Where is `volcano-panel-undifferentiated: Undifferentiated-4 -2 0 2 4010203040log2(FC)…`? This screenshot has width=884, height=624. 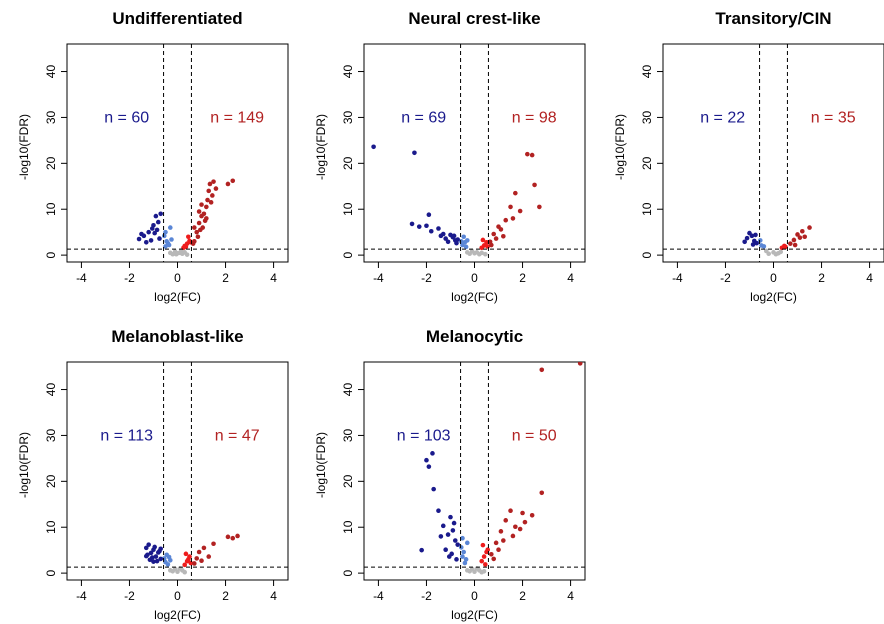
volcano-panel-undifferentiated: Undifferentiated-4 -2 0 2 4010203040log2(FC)… is located at coordinates (153, 156).